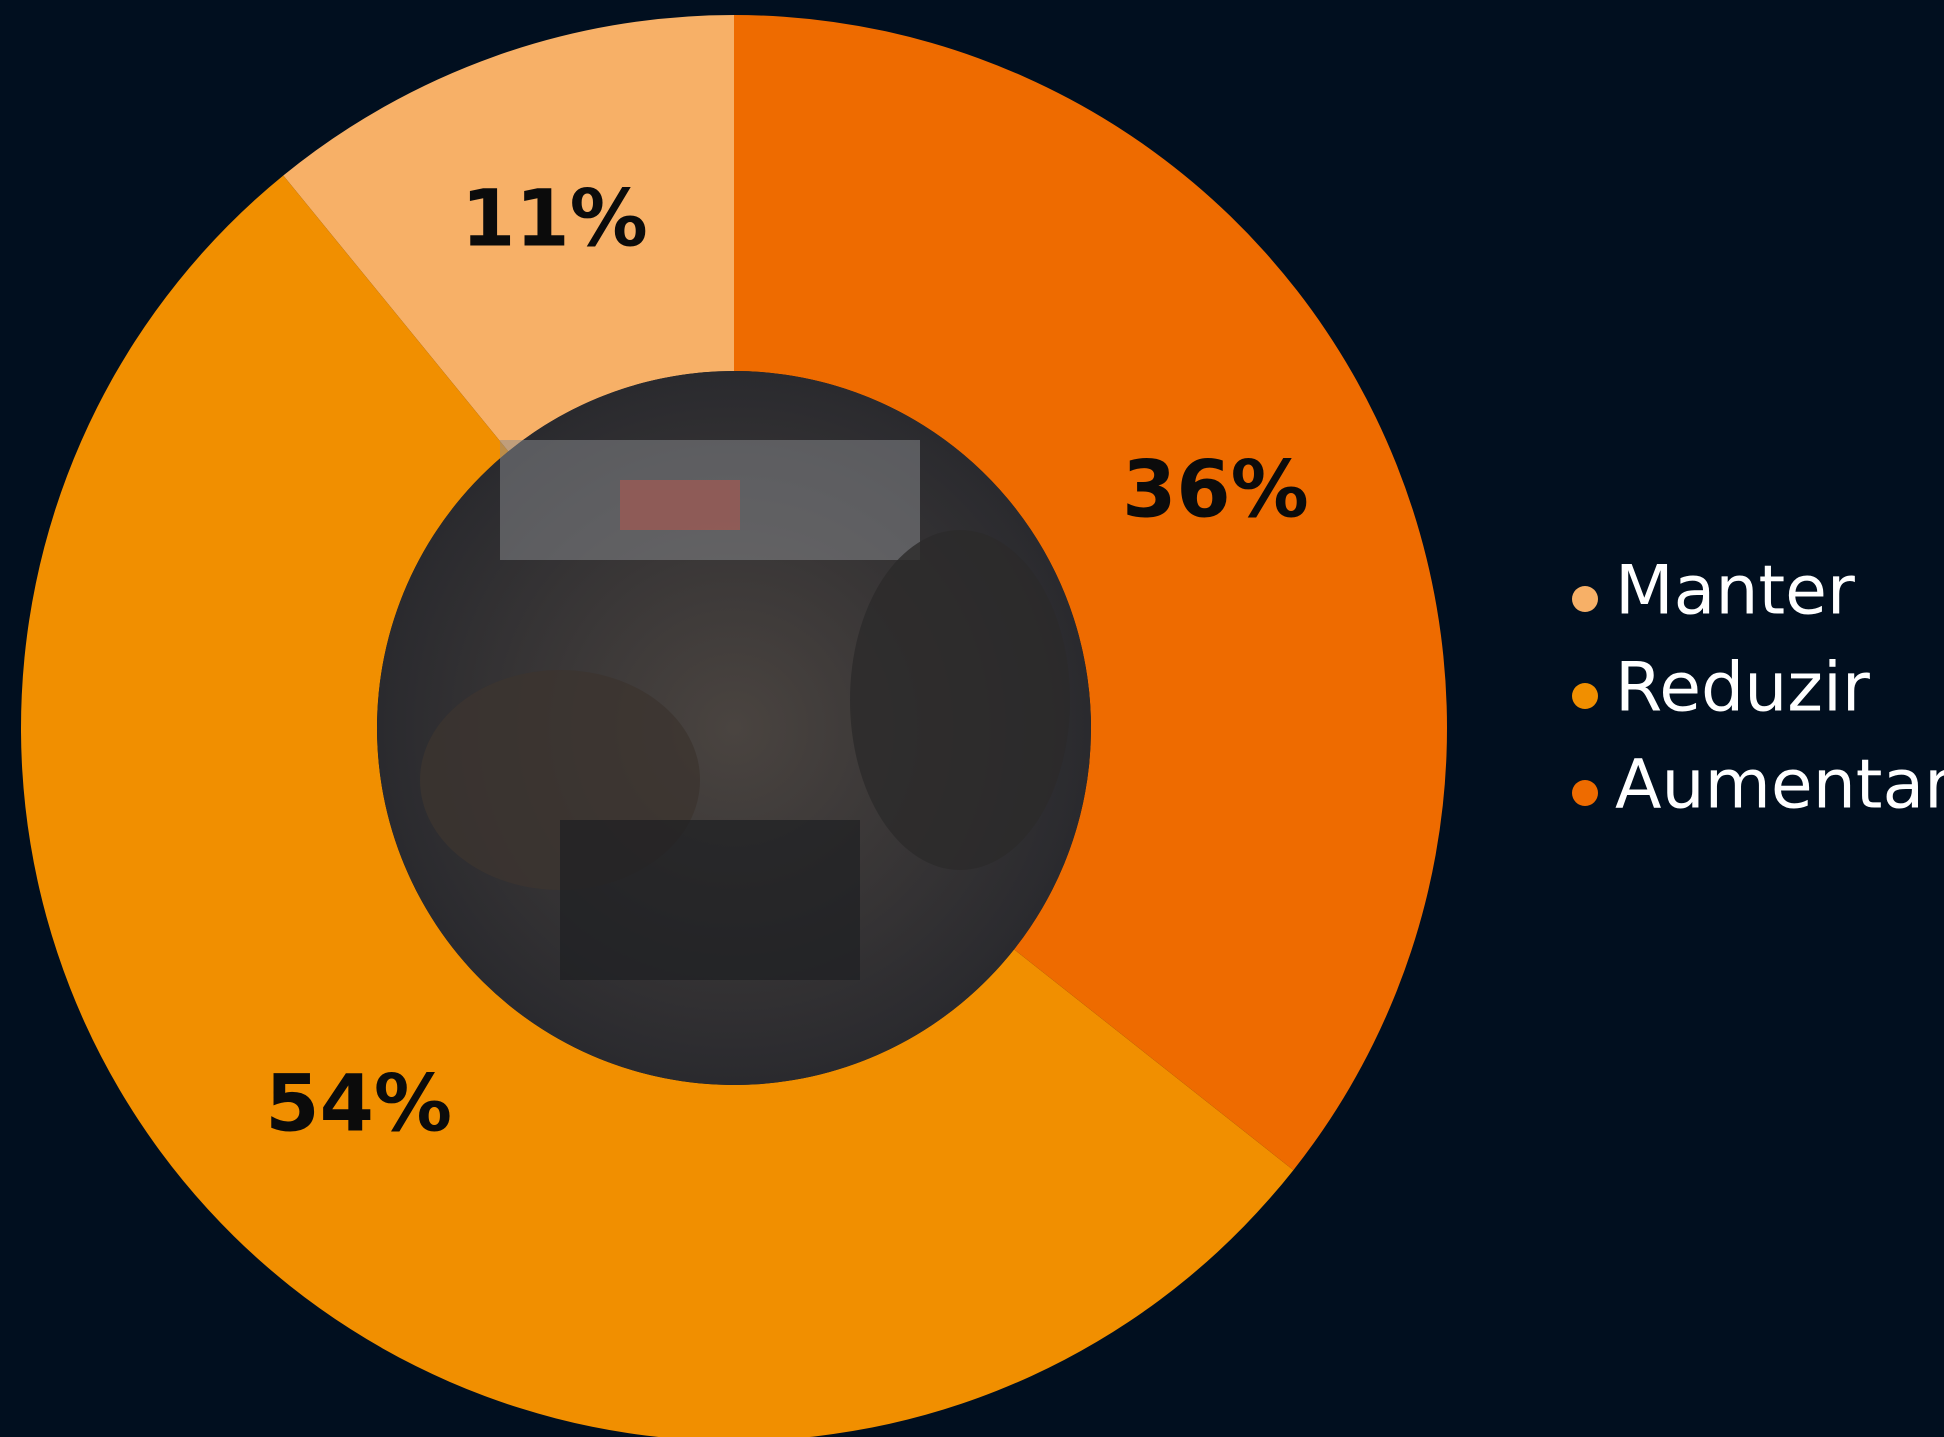 This screenshot has height=1437, width=1944. Describe the element at coordinates (358, 1105) in the screenshot. I see `data-label: 54%` at that location.